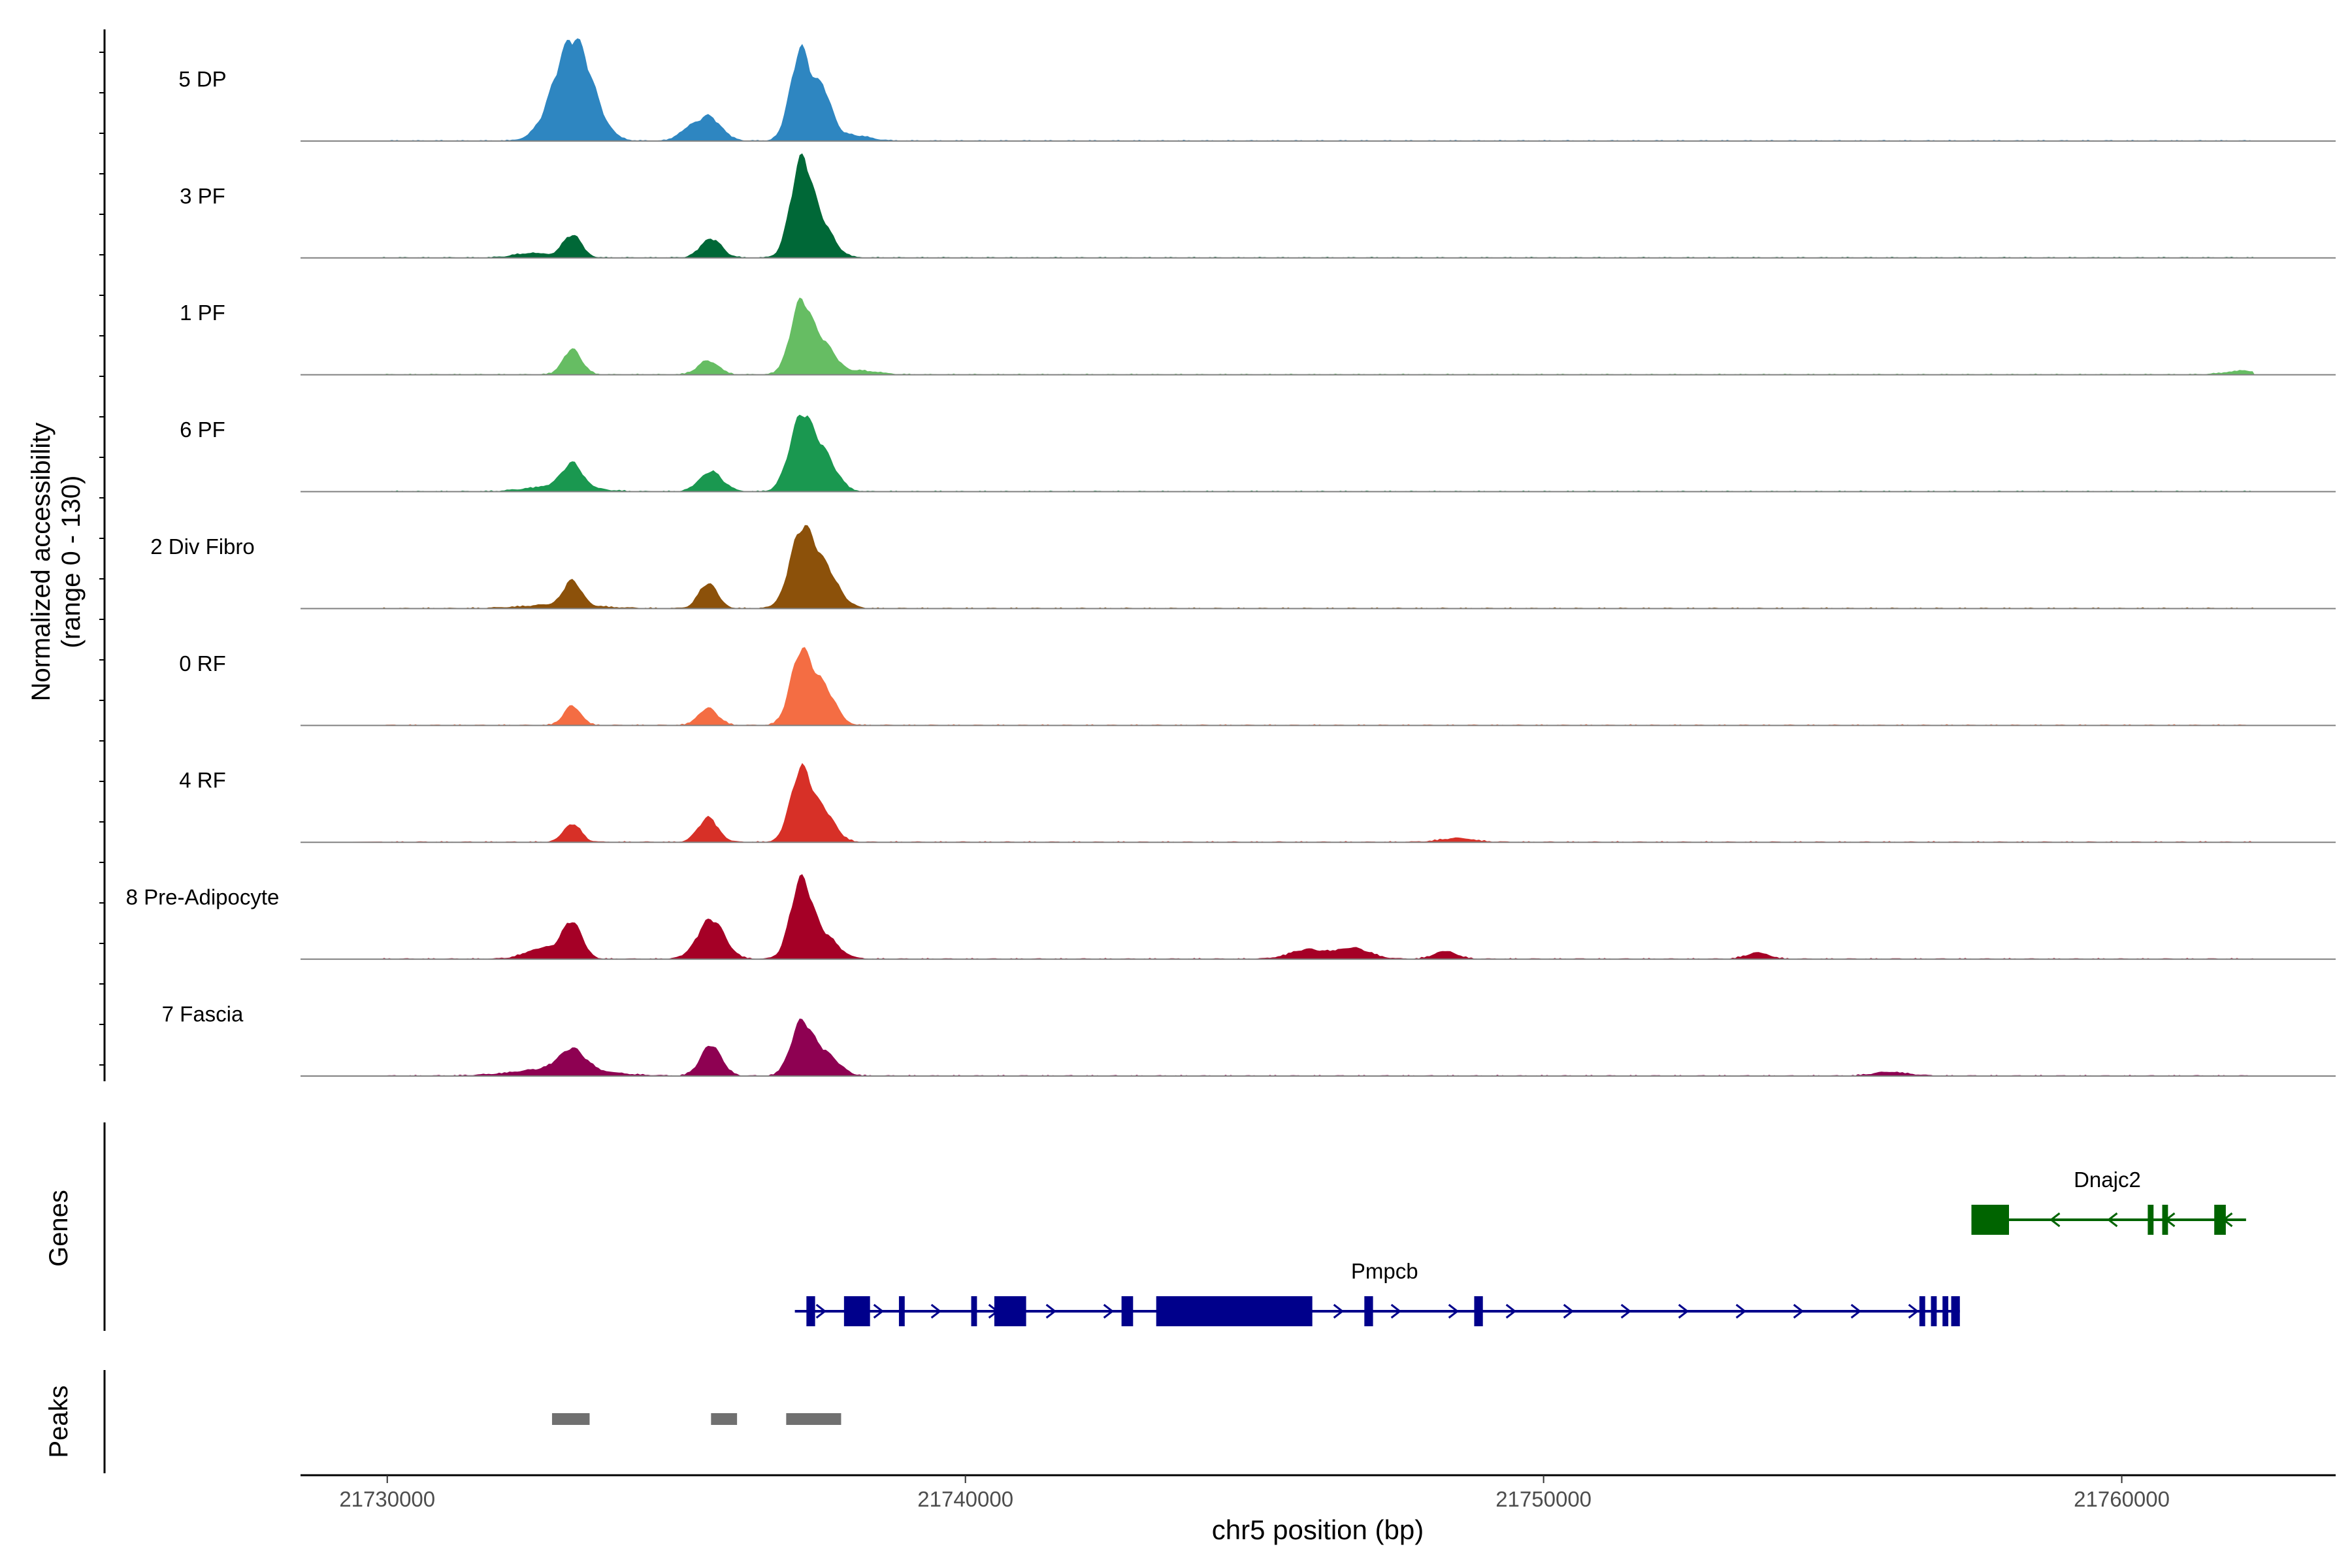 This screenshot has width=2352, height=1568. I want to click on track-label: 4 RF, so click(202, 780).